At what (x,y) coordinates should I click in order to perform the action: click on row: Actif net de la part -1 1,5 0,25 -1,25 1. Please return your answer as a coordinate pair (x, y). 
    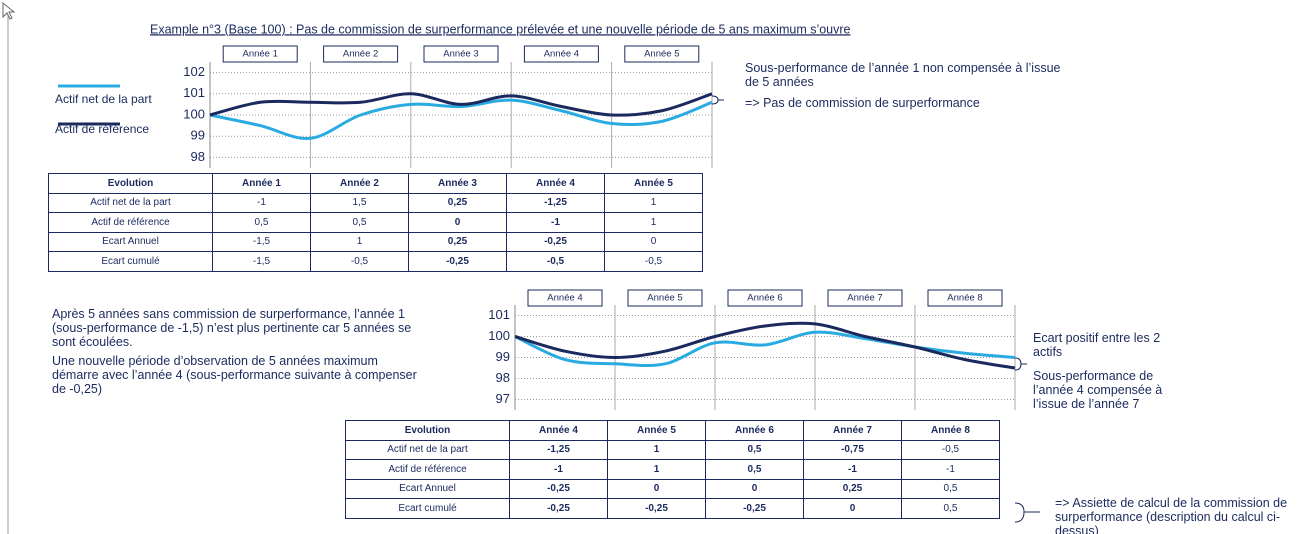
    Looking at the image, I should click on (375, 202).